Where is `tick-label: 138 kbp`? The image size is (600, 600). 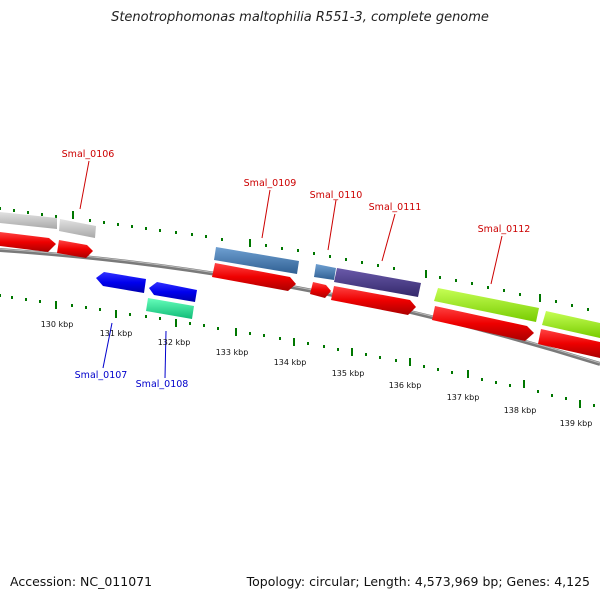
tick-label: 138 kbp is located at coordinates (520, 410).